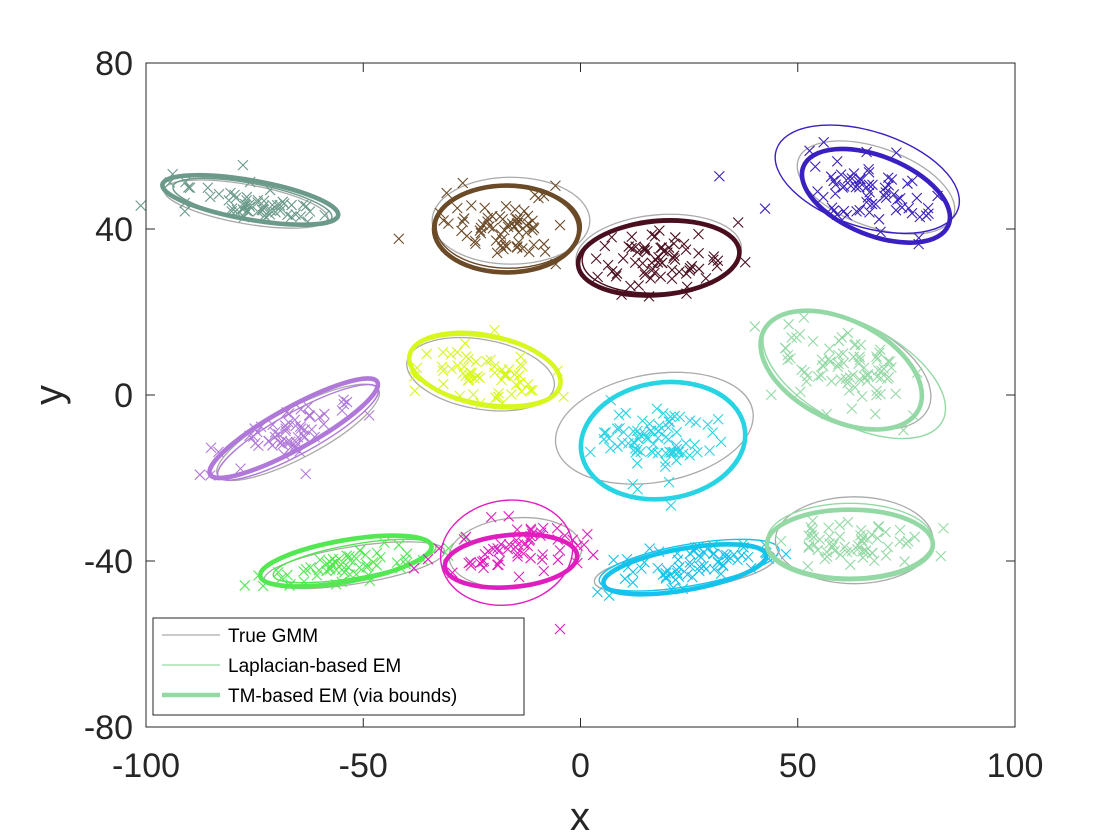 This screenshot has width=1120, height=840. What do you see at coordinates (798, 766) in the screenshot?
I see `x-tick-label: 50` at bounding box center [798, 766].